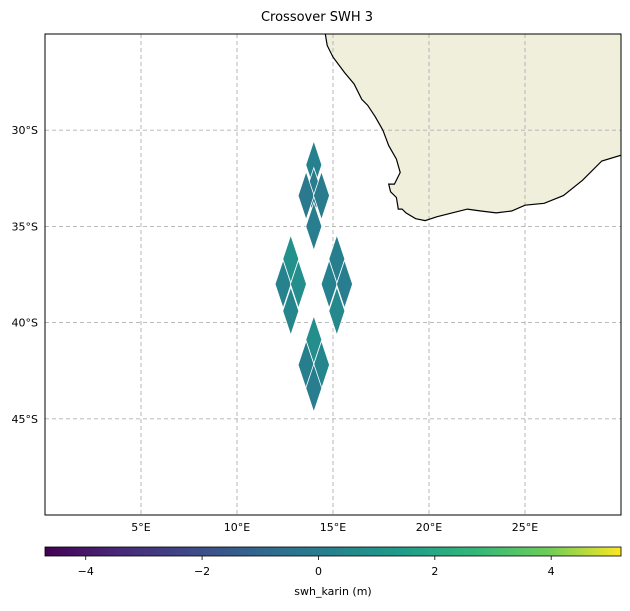 The height and width of the screenshot is (611, 630). I want to click on x-tick-label: 15°E, so click(333, 527).